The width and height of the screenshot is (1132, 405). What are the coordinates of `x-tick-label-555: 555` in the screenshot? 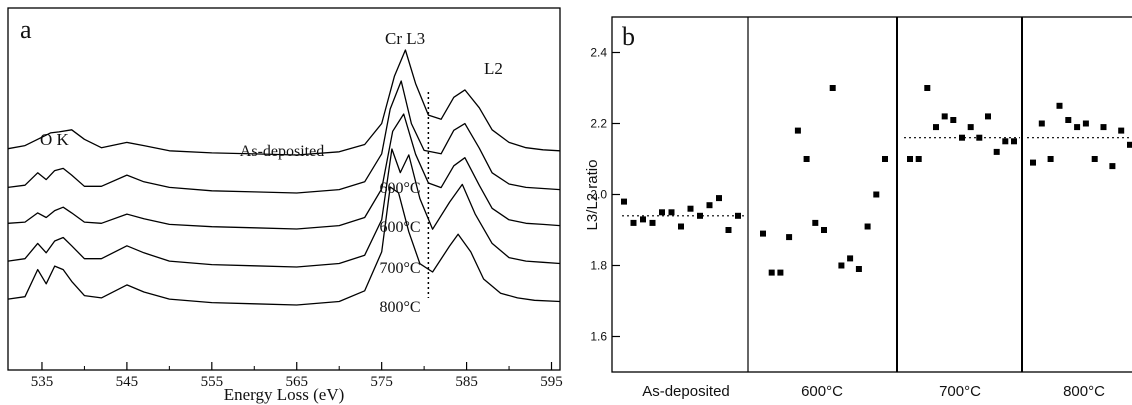 It's located at (212, 382).